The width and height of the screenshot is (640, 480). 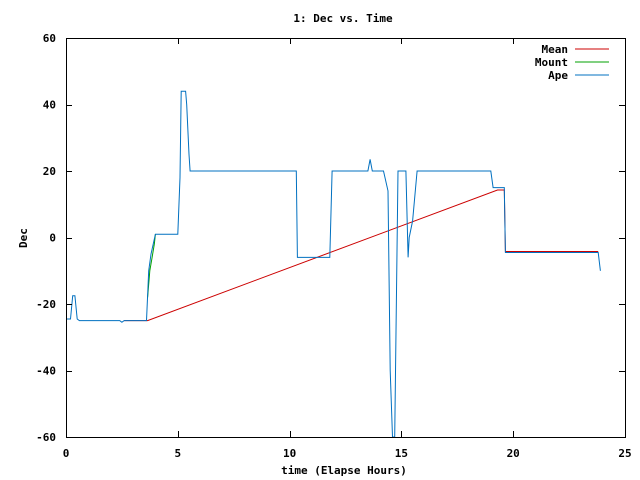 What do you see at coordinates (289, 453) in the screenshot?
I see `x-tick-label: 10` at bounding box center [289, 453].